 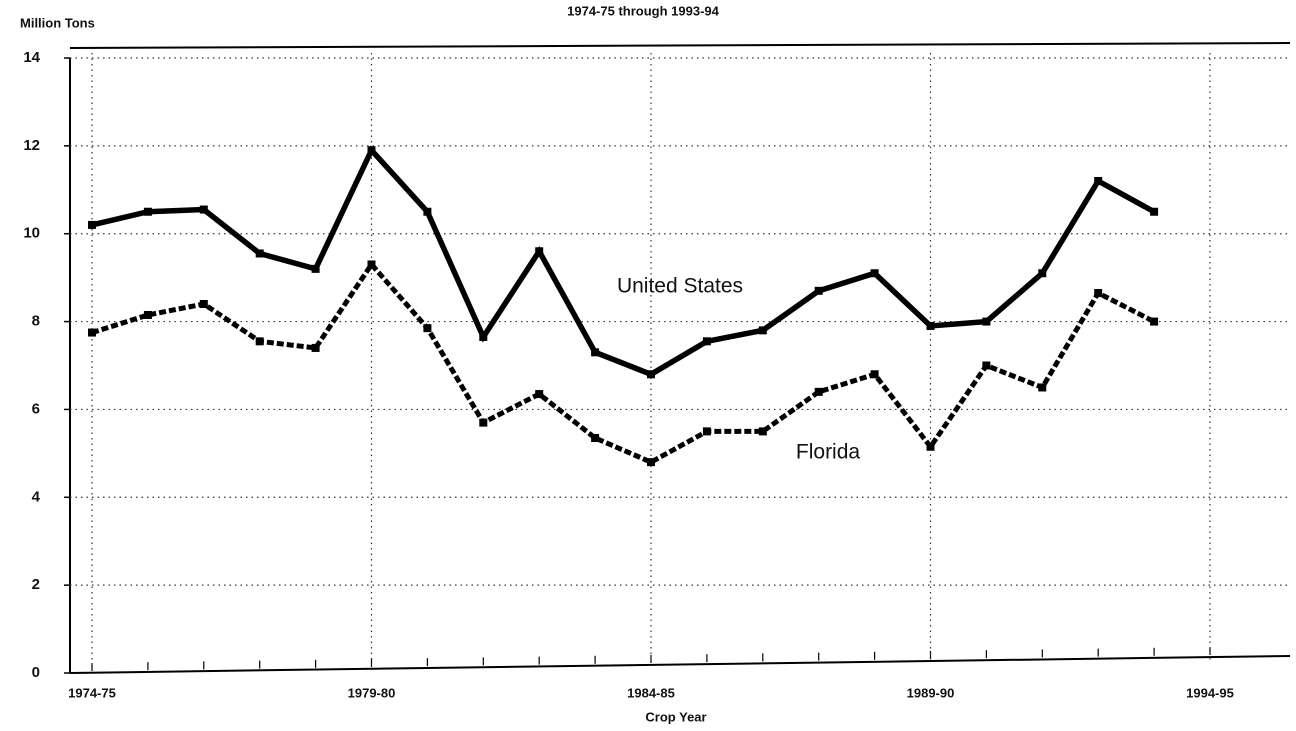 What do you see at coordinates (1210, 692) in the screenshot?
I see `x-tick-label: 1994-95` at bounding box center [1210, 692].